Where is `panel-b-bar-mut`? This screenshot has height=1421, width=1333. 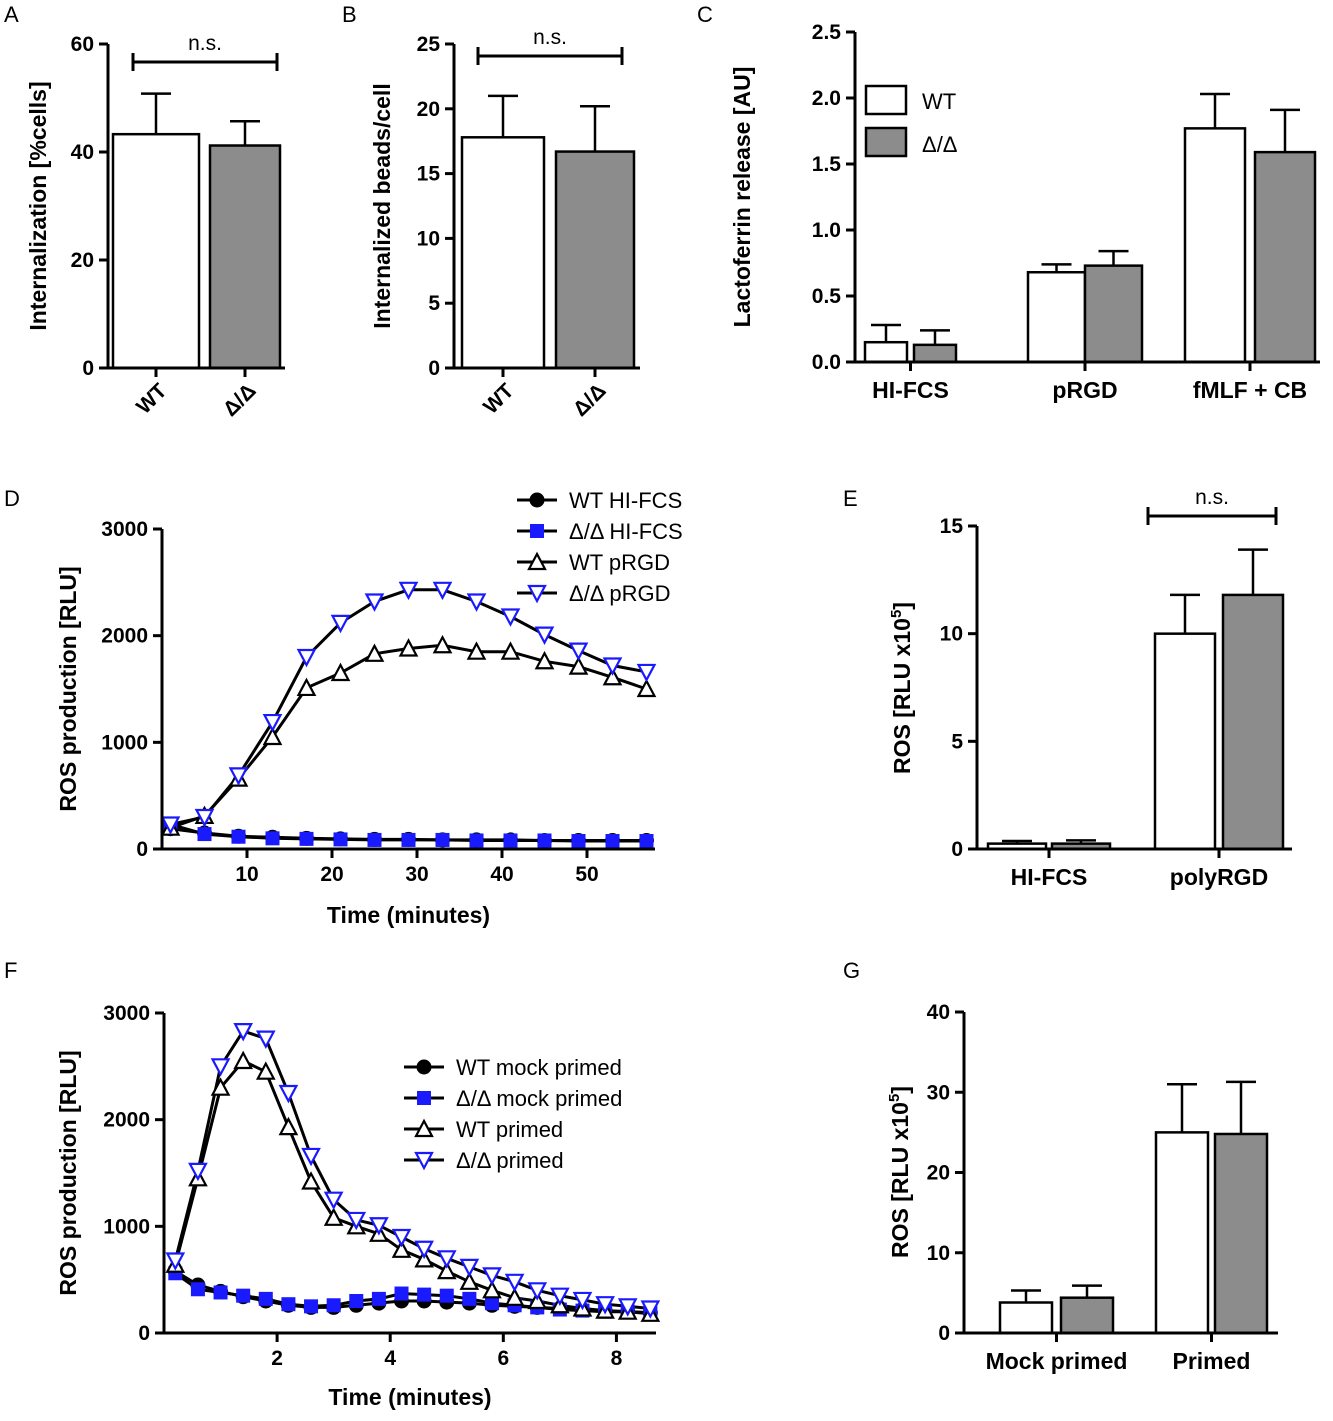
panel-b-bar-mut is located at coordinates (595, 260).